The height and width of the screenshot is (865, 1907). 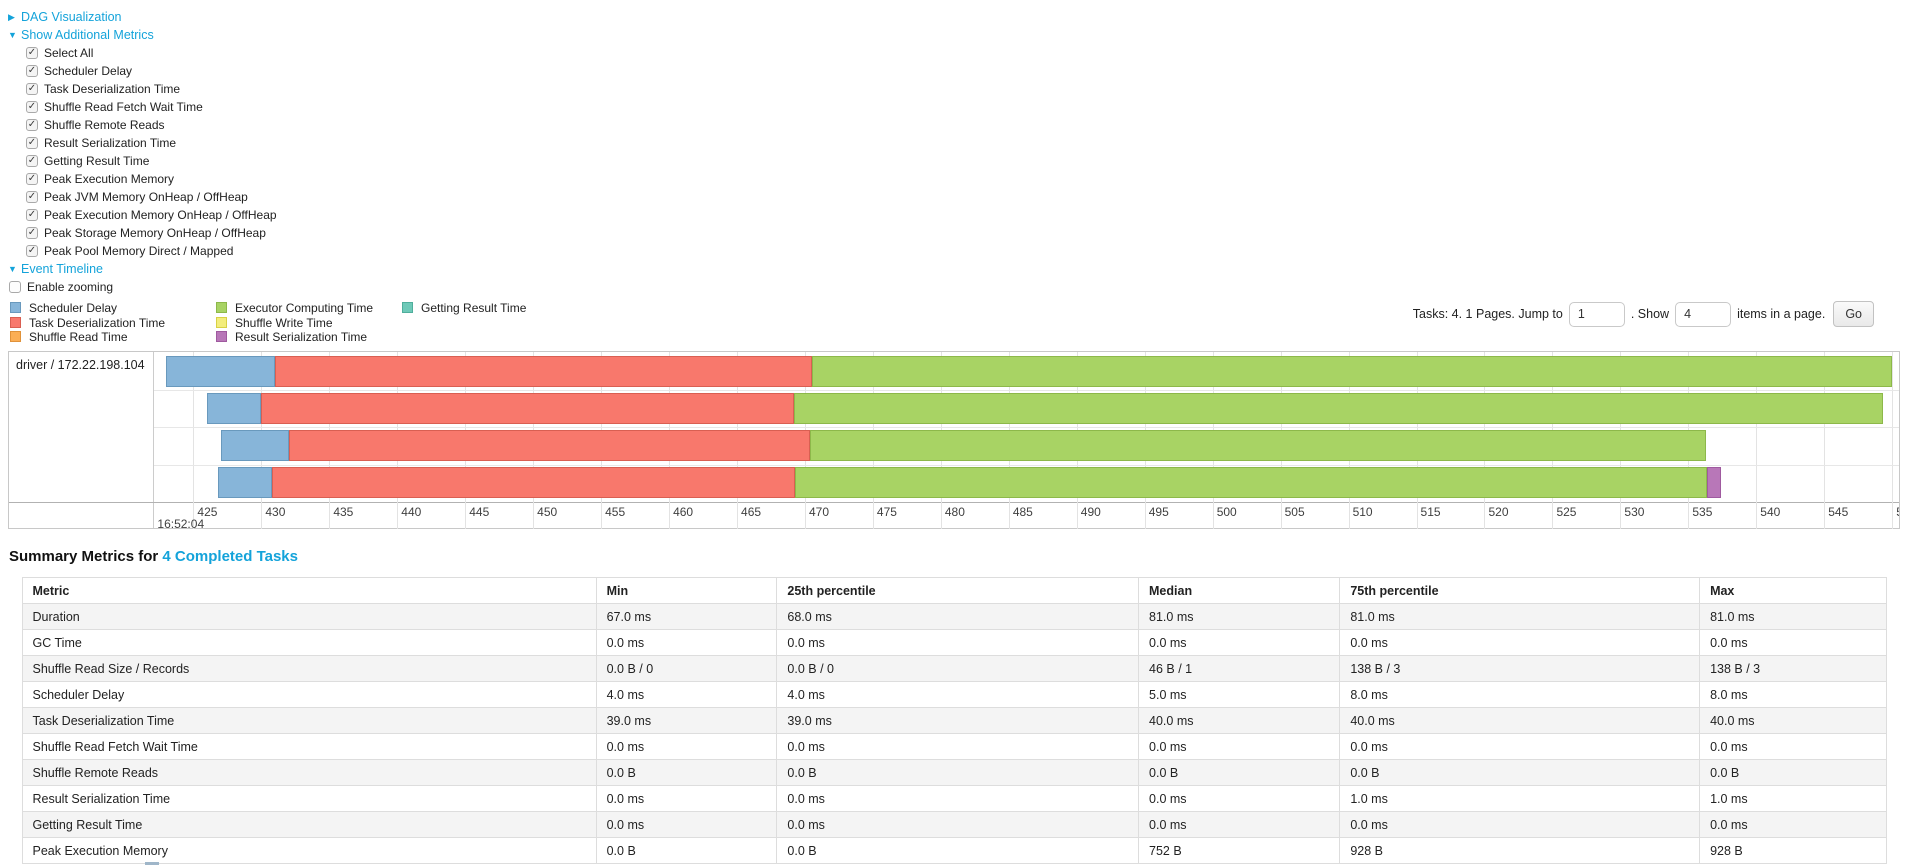 What do you see at coordinates (301, 337) in the screenshot?
I see `legend-label: Result Serialization Time` at bounding box center [301, 337].